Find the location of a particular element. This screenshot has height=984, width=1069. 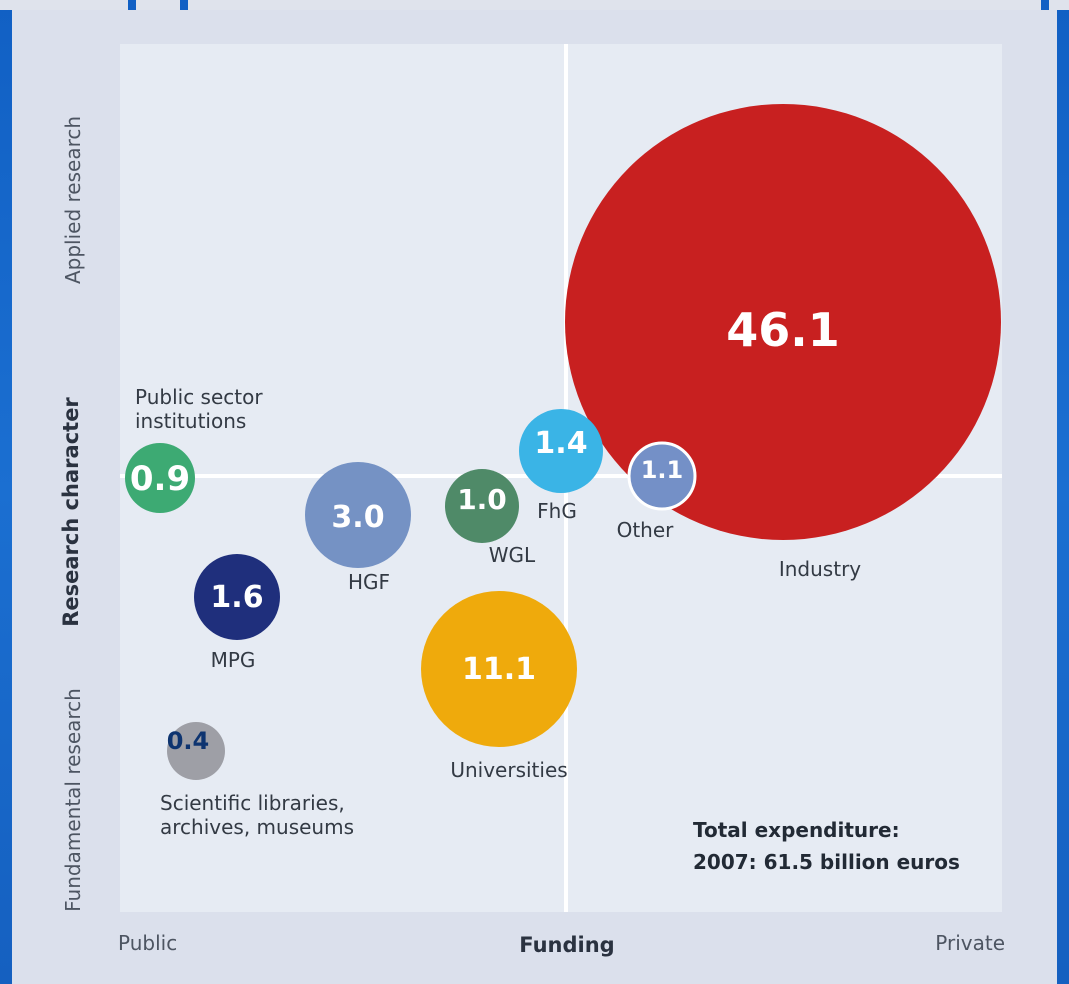

x-axis-high-label: Private is located at coordinates (970, 943).